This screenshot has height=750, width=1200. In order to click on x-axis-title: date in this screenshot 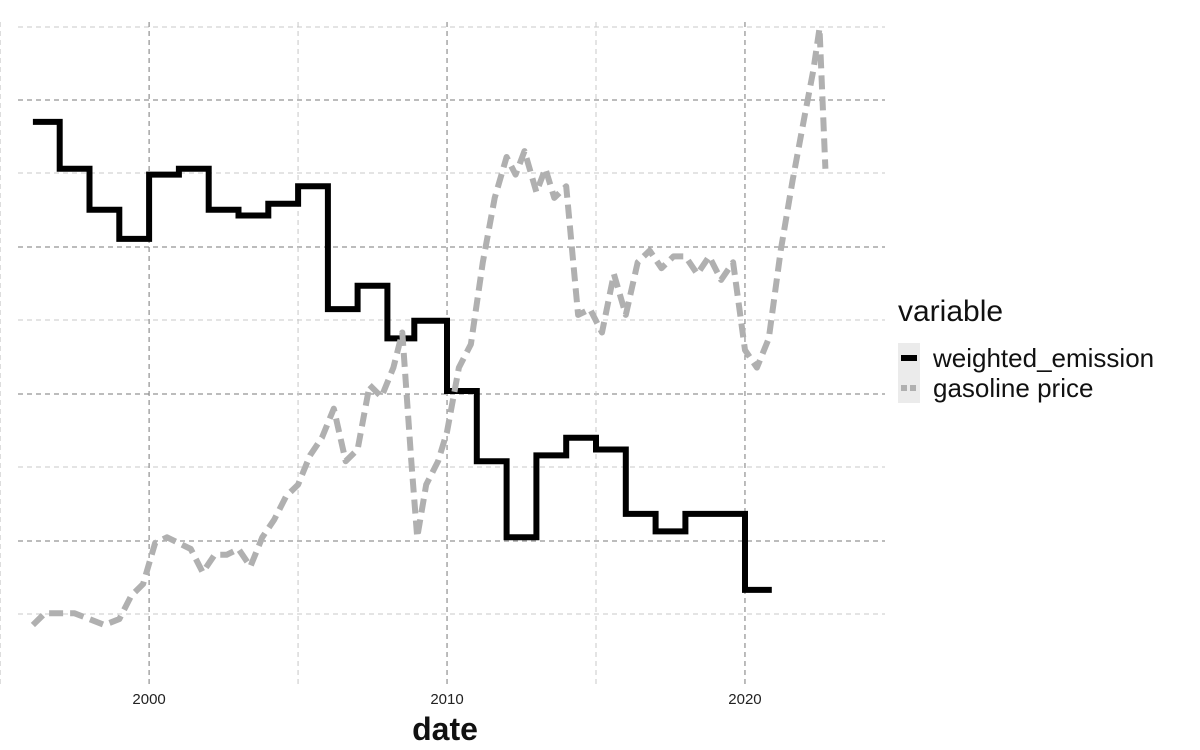, I will do `click(445, 729)`.